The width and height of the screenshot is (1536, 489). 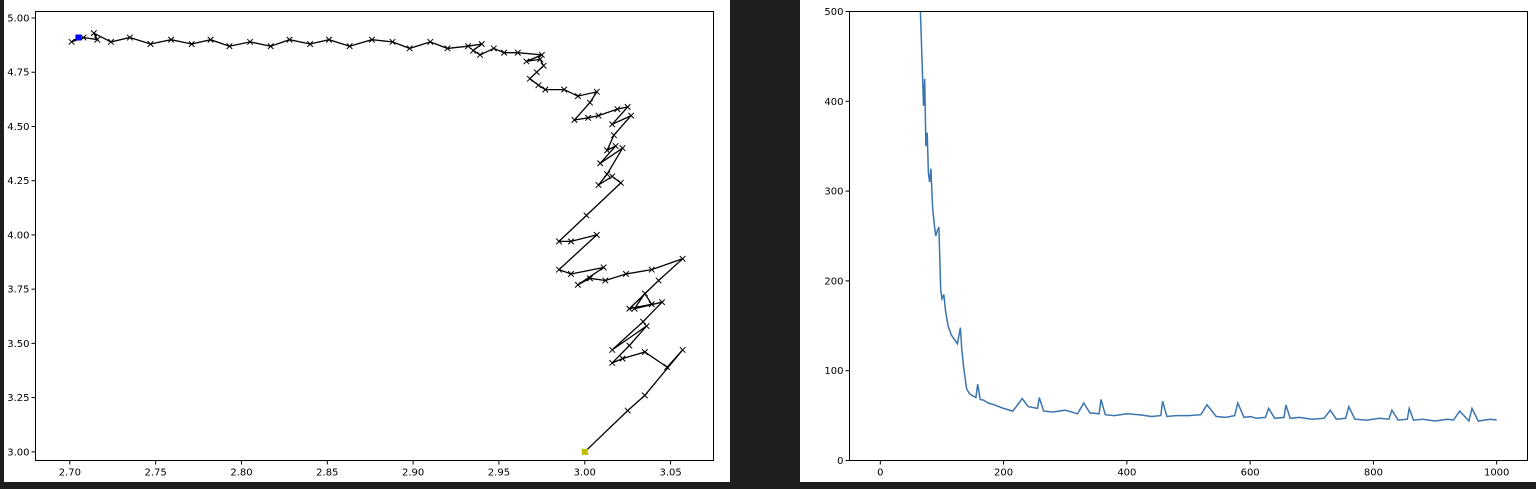 What do you see at coordinates (327, 473) in the screenshot?
I see `trajectory-xtick-label: 2.85` at bounding box center [327, 473].